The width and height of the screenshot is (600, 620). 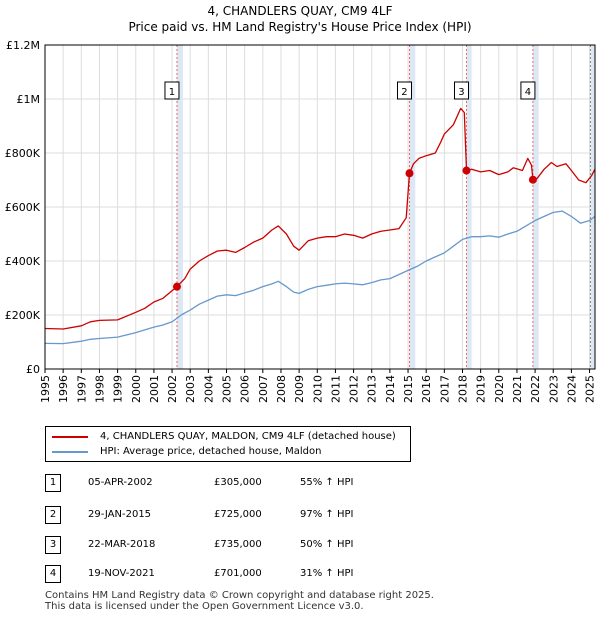 What do you see at coordinates (238, 544) in the screenshot?
I see `sale-price: £735,000` at bounding box center [238, 544].